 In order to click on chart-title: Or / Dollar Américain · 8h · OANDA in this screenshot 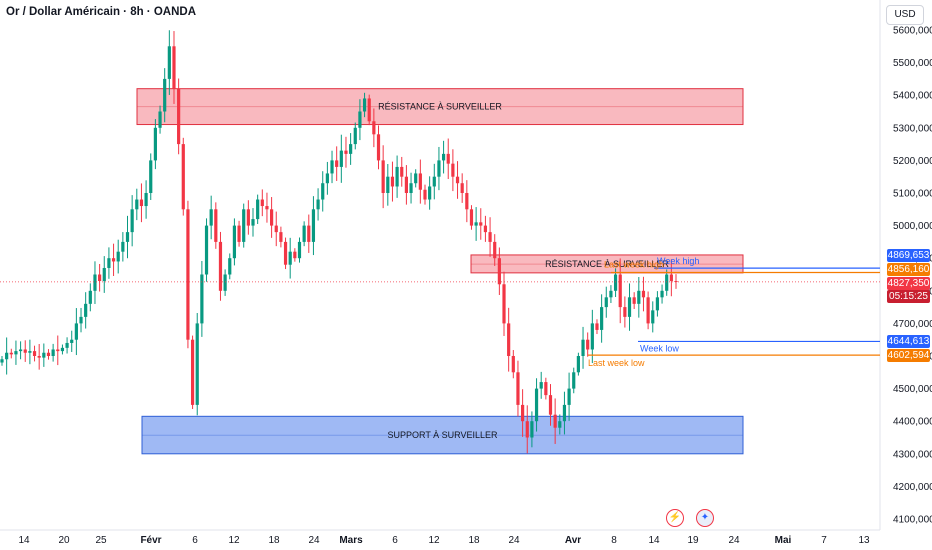, I will do `click(101, 12)`.